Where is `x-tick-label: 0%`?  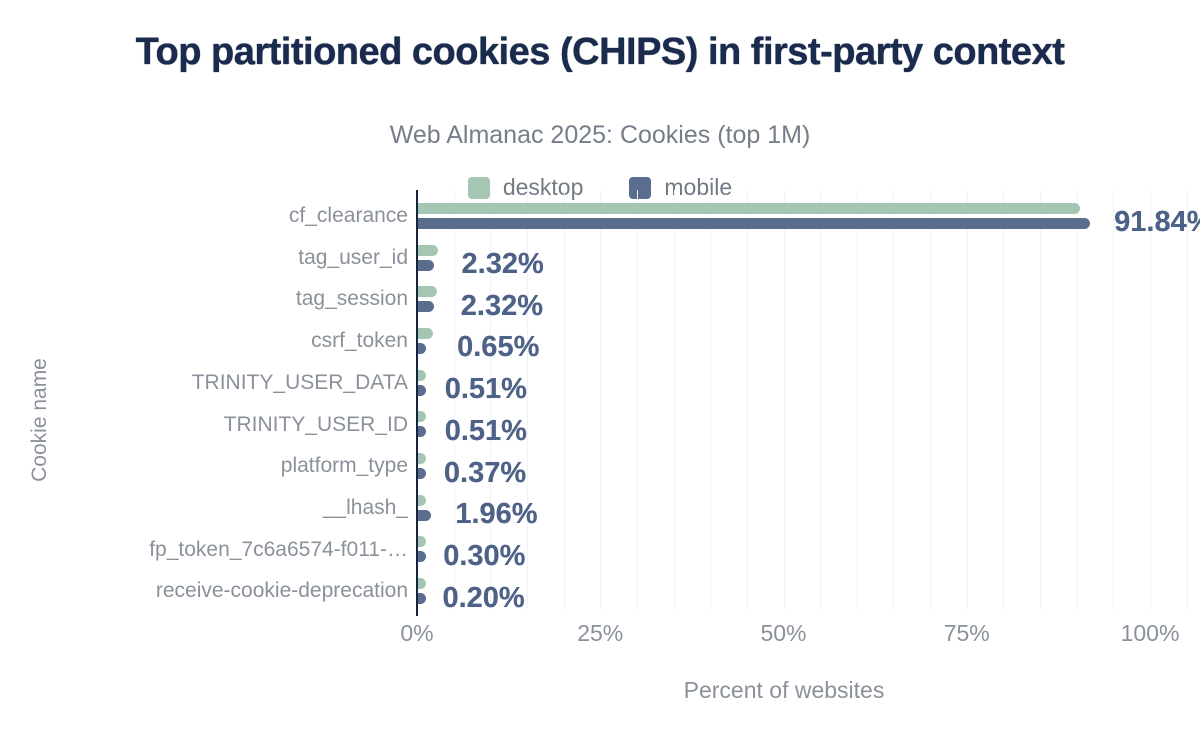
x-tick-label: 0% is located at coordinates (417, 633).